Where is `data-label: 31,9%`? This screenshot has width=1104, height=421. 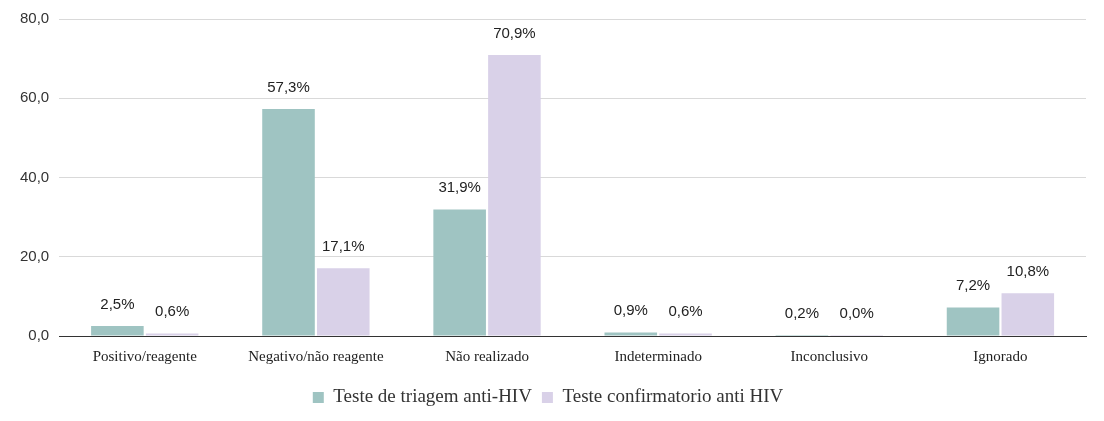
data-label: 31,9% is located at coordinates (459, 187).